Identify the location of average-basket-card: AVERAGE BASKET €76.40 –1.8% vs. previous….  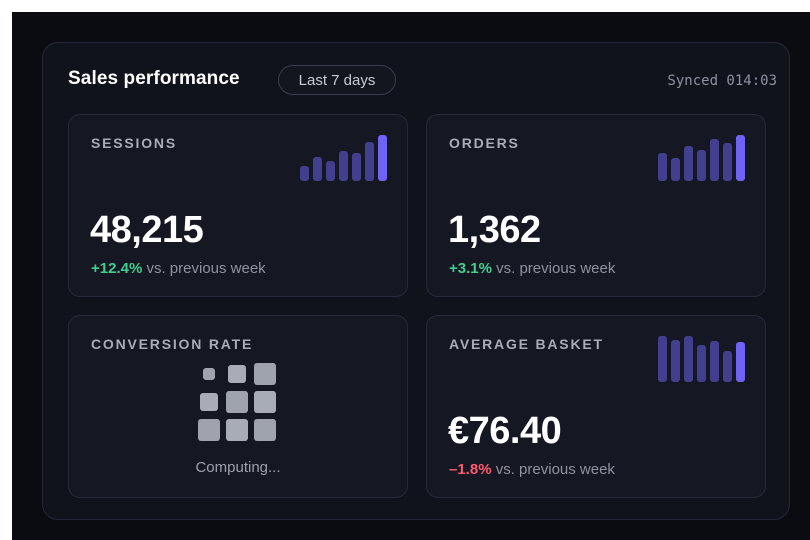
(596, 406).